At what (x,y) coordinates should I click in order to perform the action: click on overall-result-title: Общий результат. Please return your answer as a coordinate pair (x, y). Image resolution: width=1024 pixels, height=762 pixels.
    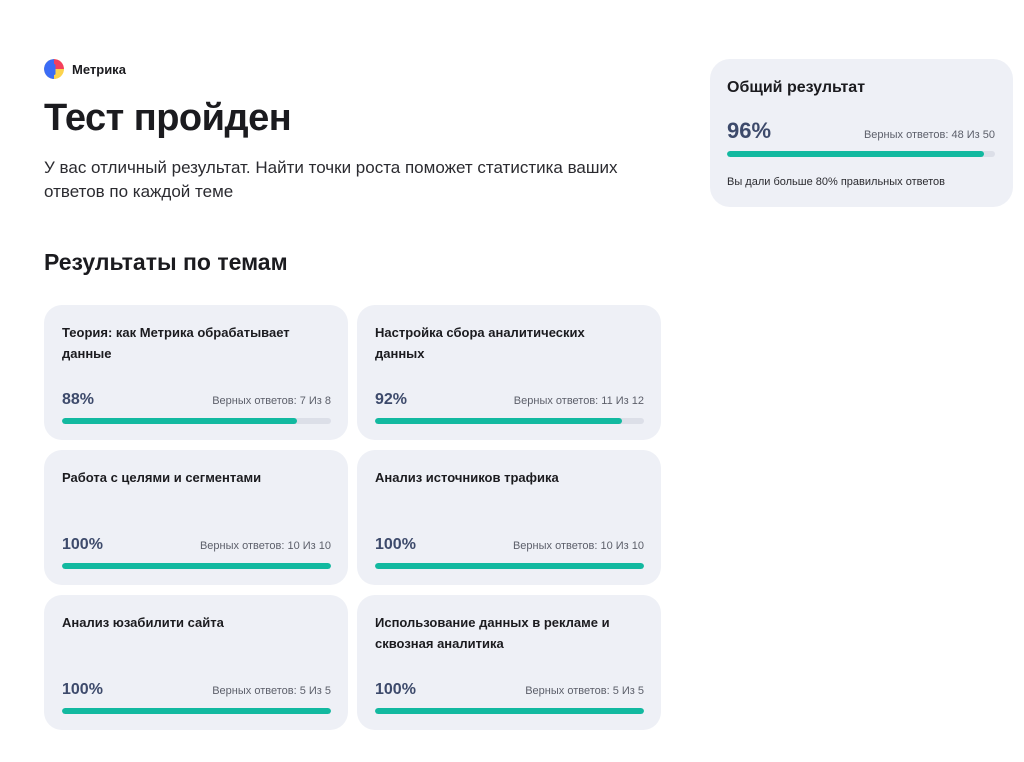
    Looking at the image, I should click on (796, 87).